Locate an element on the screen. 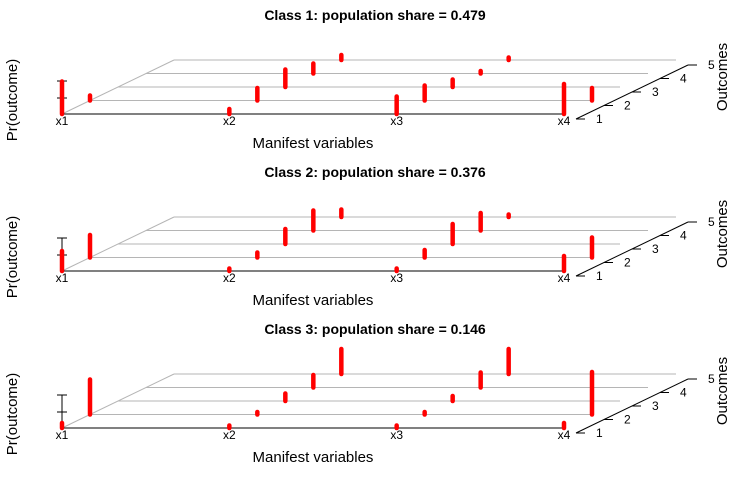  panel-title: Class 2: population share = 0.376 is located at coordinates (375, 172).